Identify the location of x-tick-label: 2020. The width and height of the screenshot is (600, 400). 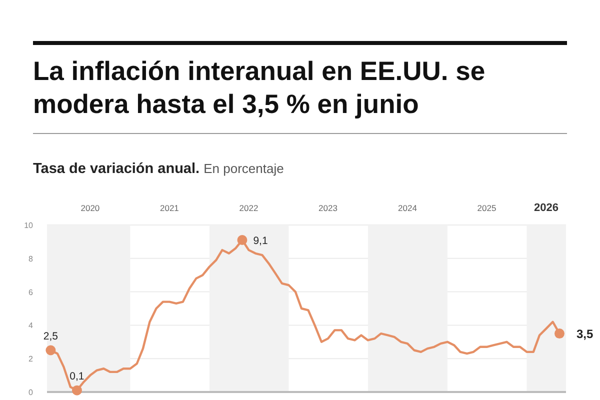
(90, 208).